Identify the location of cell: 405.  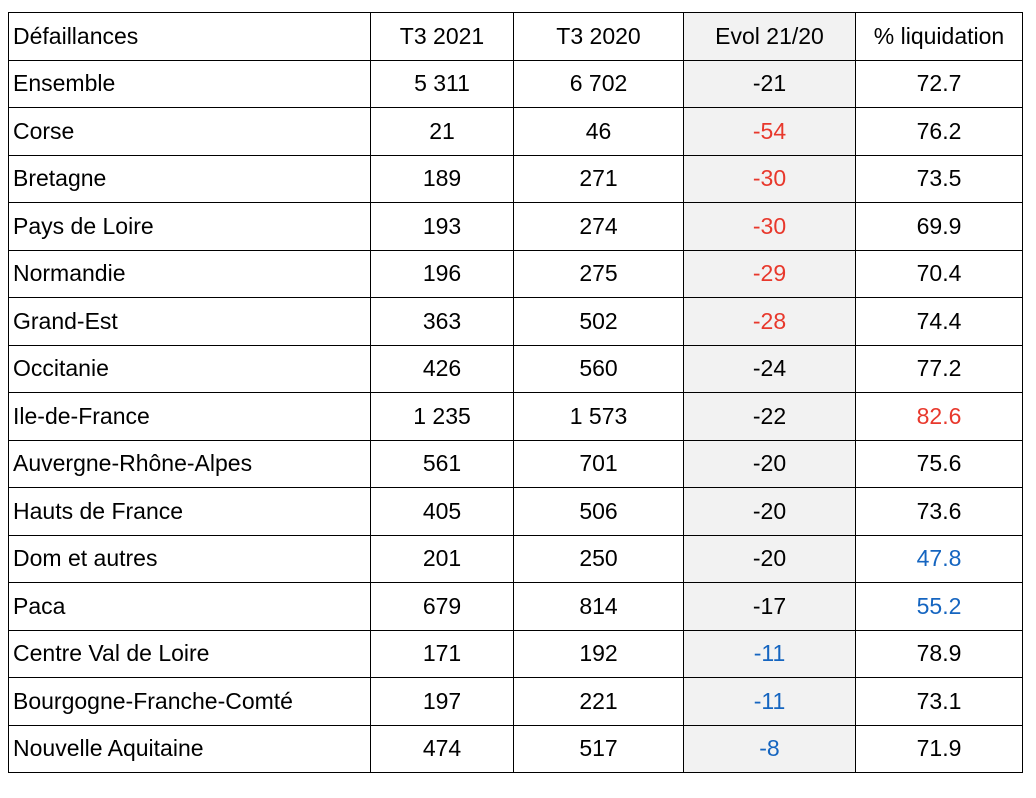
(442, 511).